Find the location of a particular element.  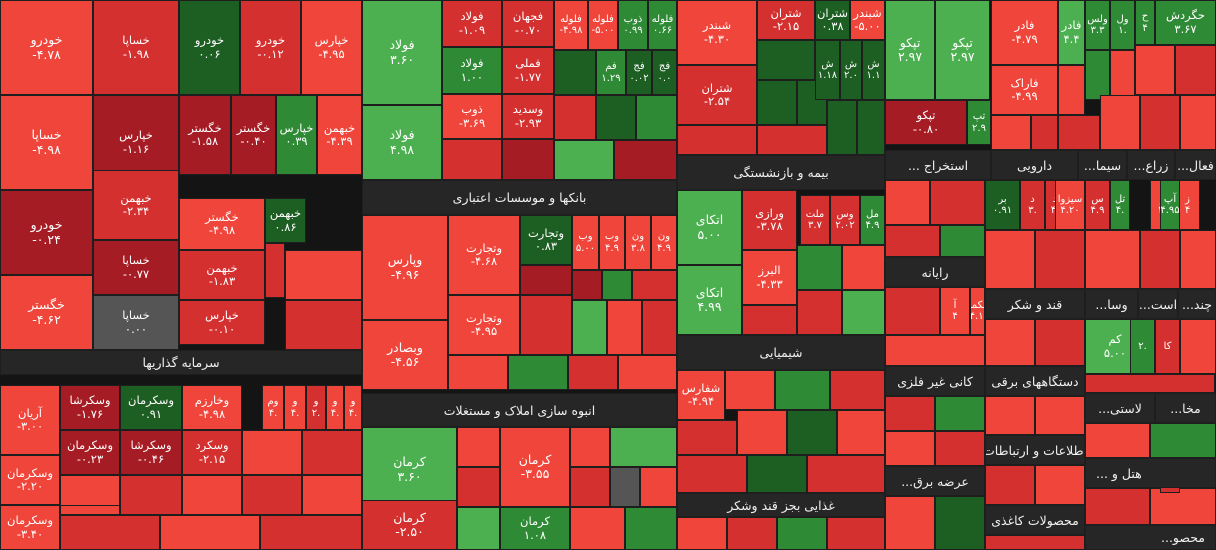

stock-tile: کرمان -۳.۵۵ is located at coordinates (535, 467).